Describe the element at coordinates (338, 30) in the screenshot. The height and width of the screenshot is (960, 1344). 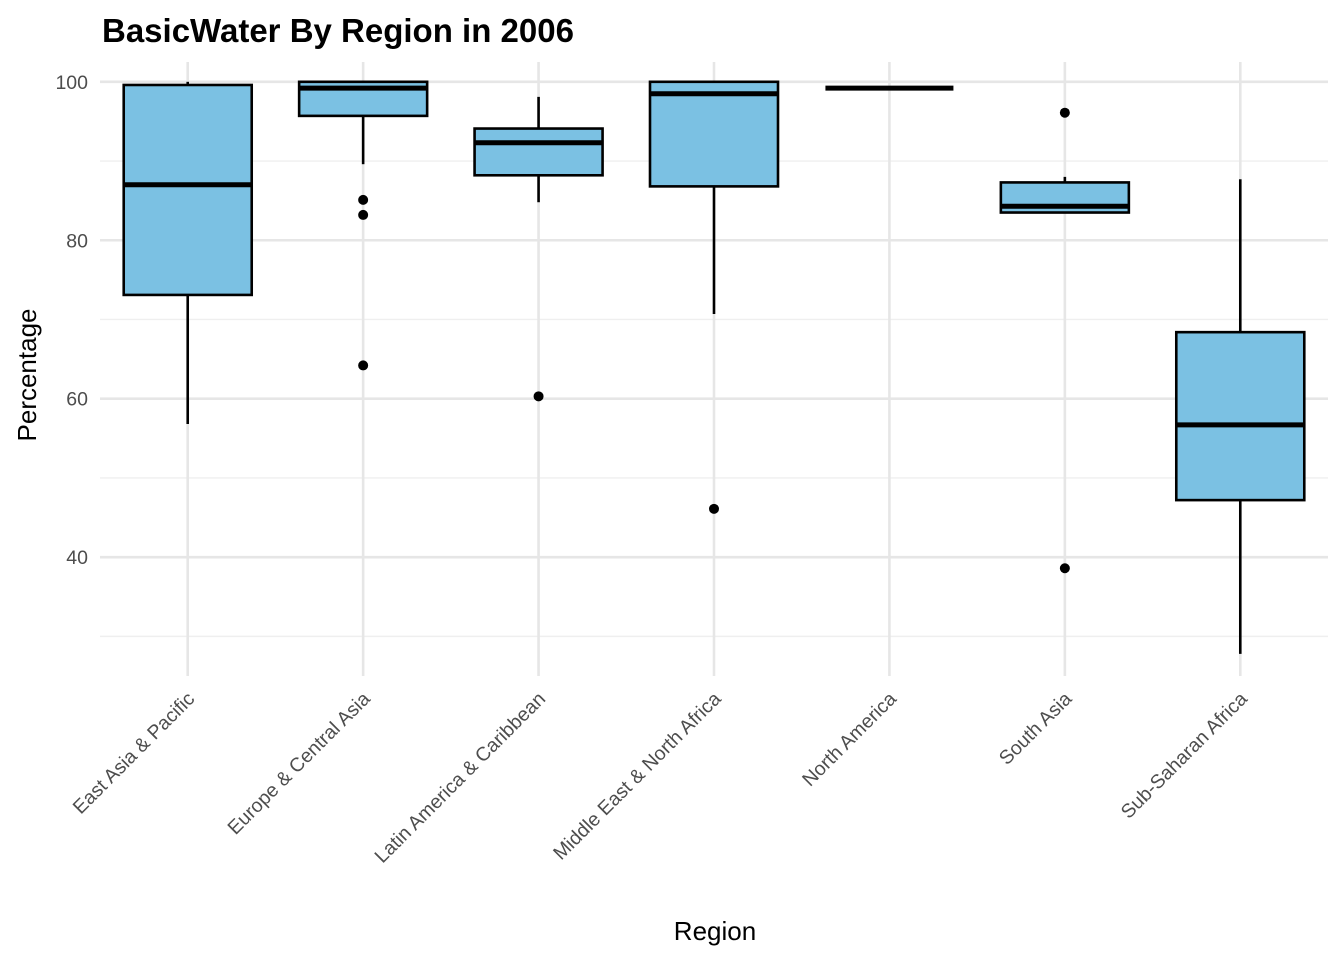
I see `chart-title: BasicWater By Region in 2006` at that location.